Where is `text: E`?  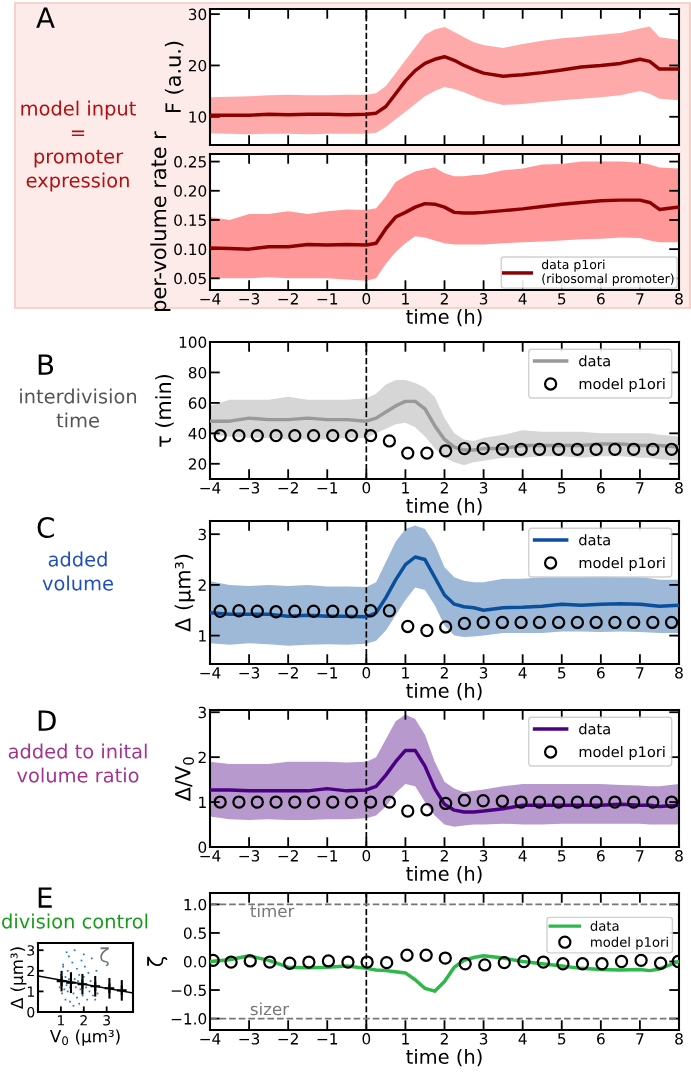
text: E is located at coordinates (45, 897).